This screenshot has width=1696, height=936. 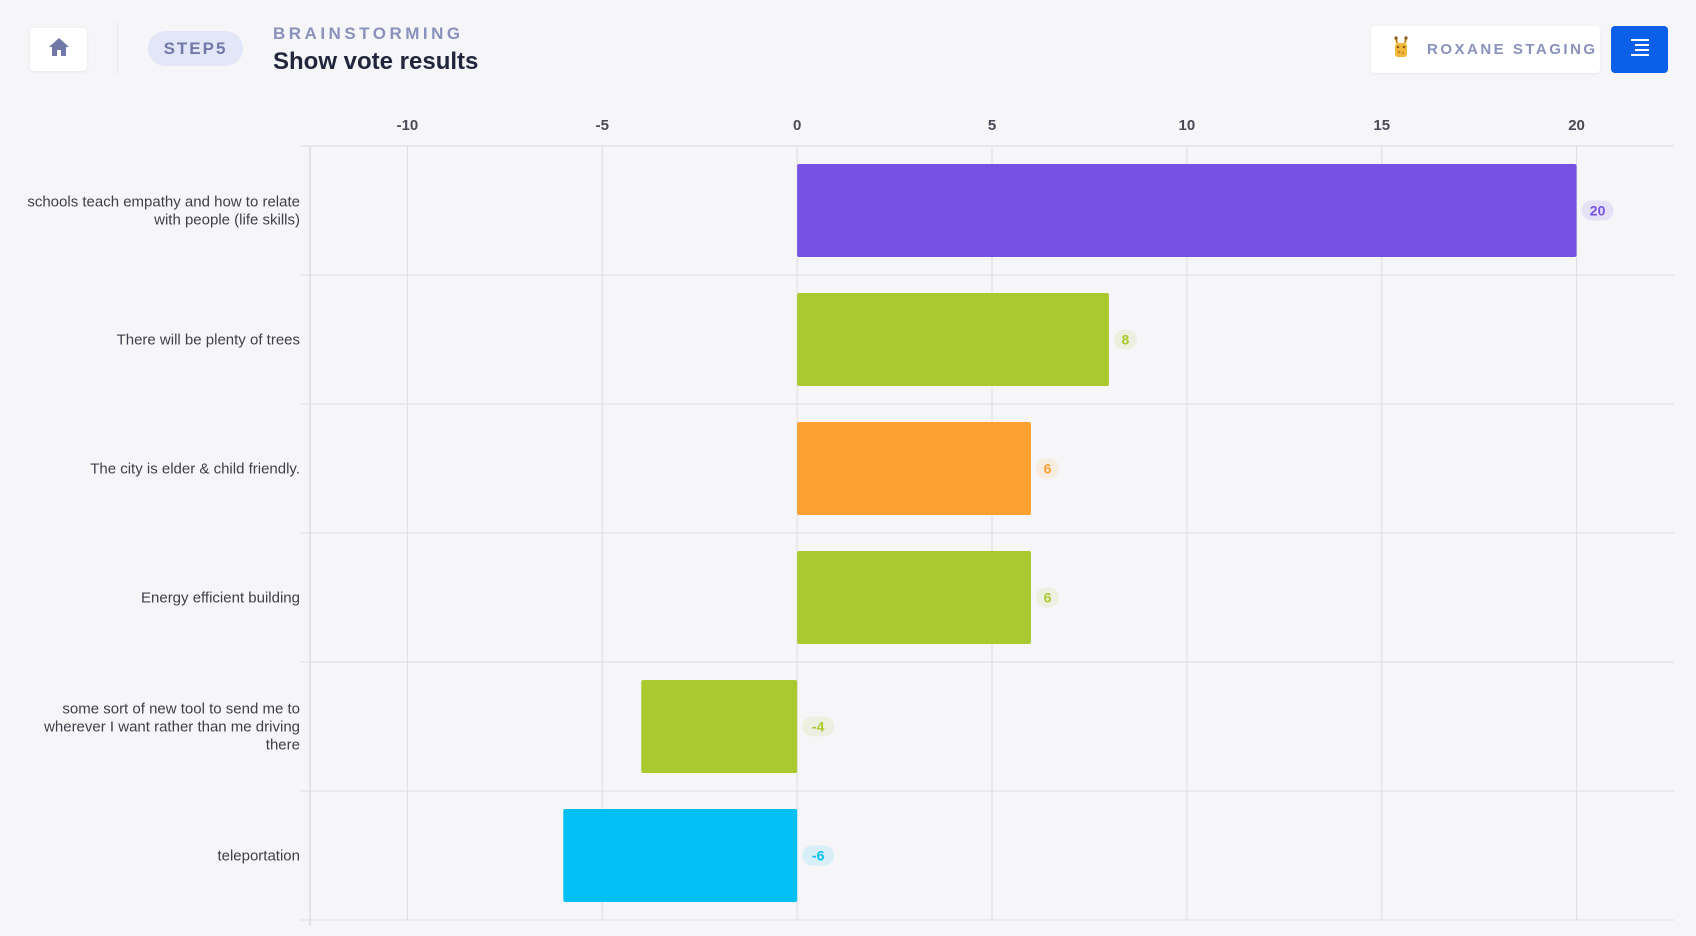 I want to click on x-tick-label: 20, so click(x=1576, y=125).